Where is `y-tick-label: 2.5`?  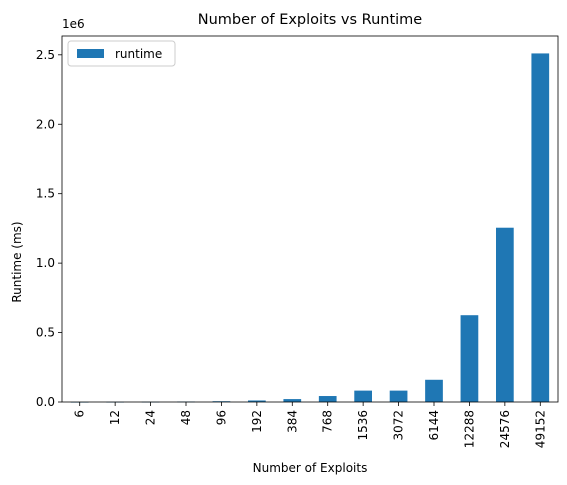
y-tick-label: 2.5 is located at coordinates (45, 55).